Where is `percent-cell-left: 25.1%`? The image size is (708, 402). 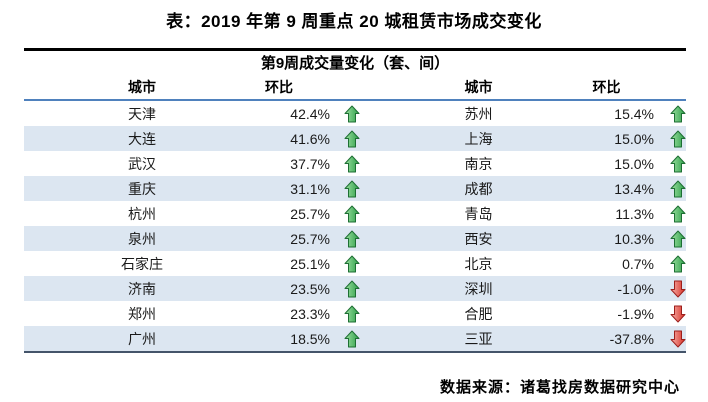 percent-cell-left: 25.1% is located at coordinates (310, 263).